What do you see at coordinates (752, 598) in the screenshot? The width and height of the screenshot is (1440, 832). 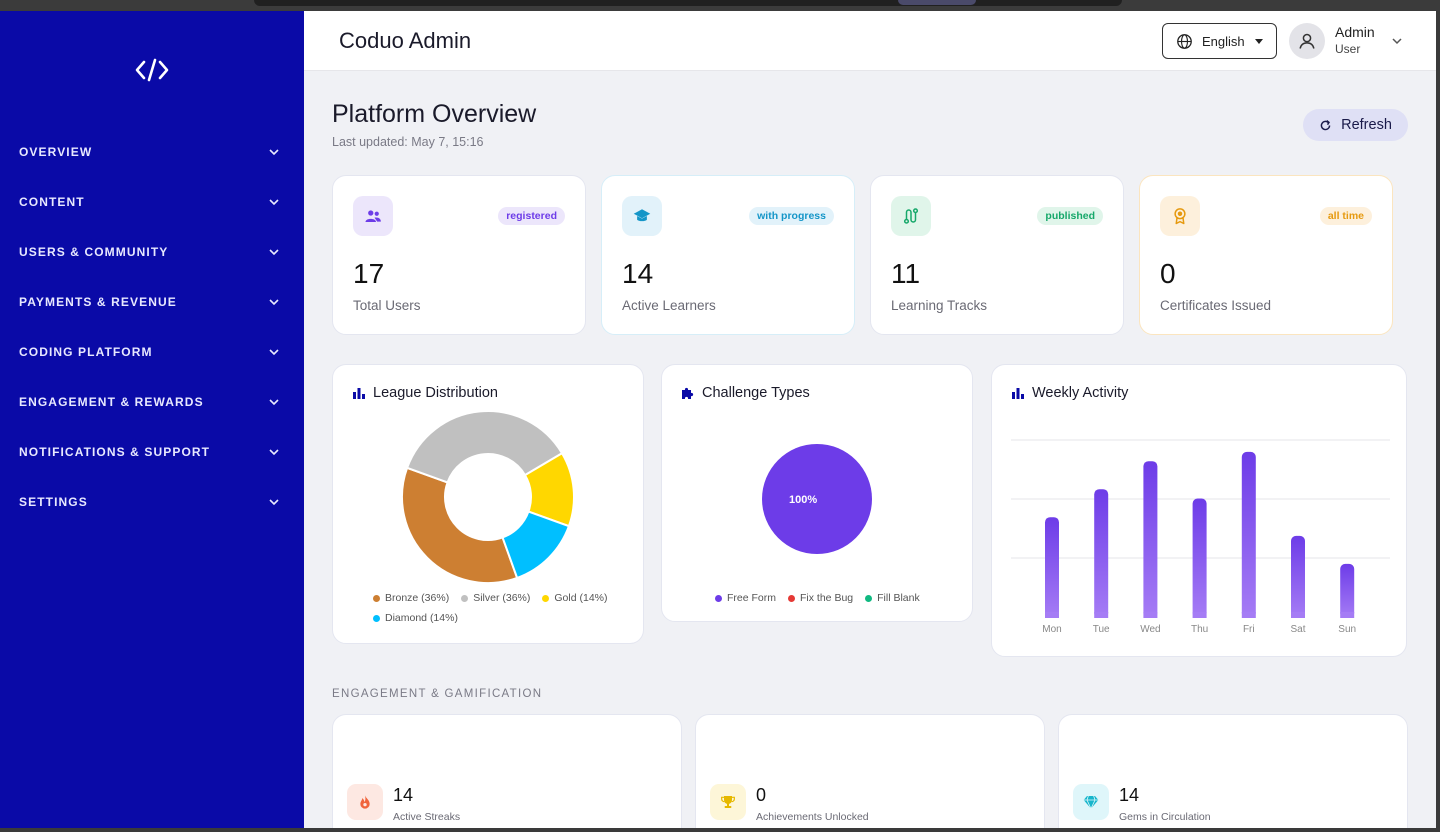 I see `legend-label: Free Form` at bounding box center [752, 598].